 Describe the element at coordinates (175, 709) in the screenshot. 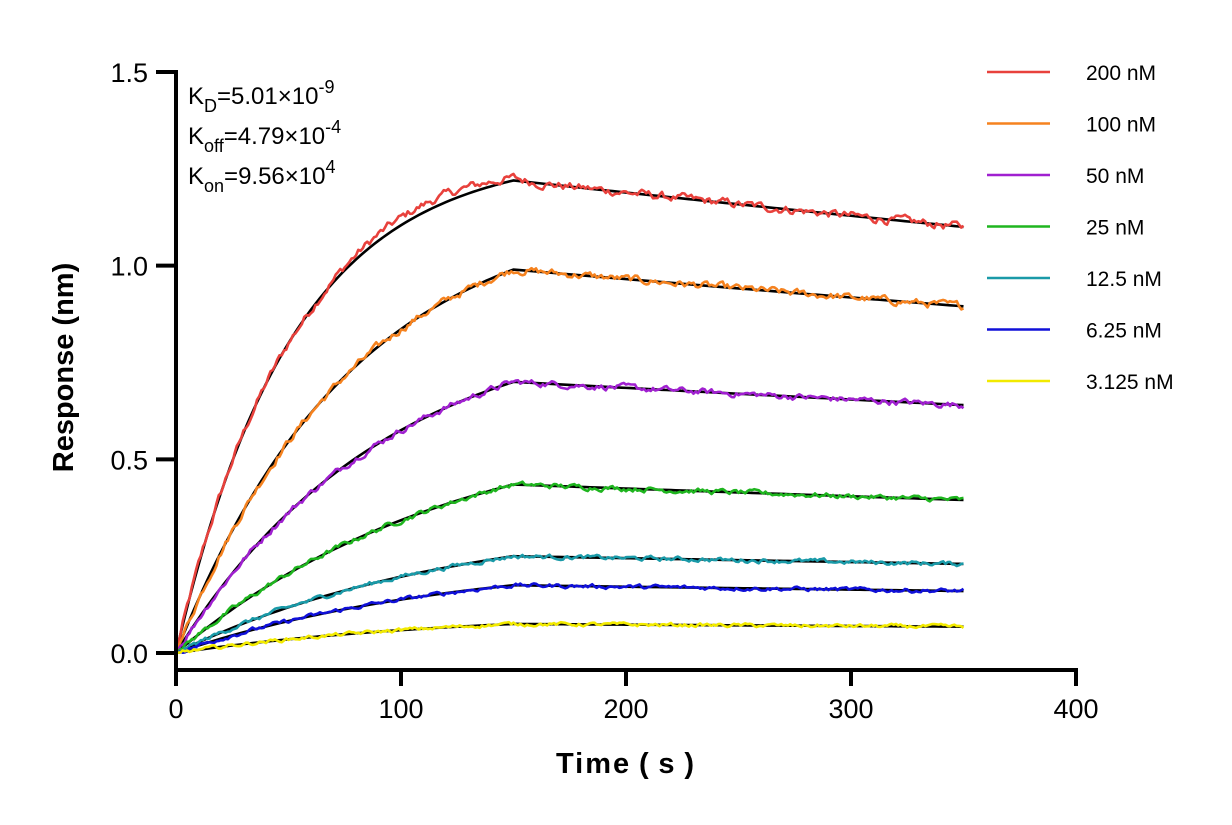

I see `x-tick-label: 0` at that location.